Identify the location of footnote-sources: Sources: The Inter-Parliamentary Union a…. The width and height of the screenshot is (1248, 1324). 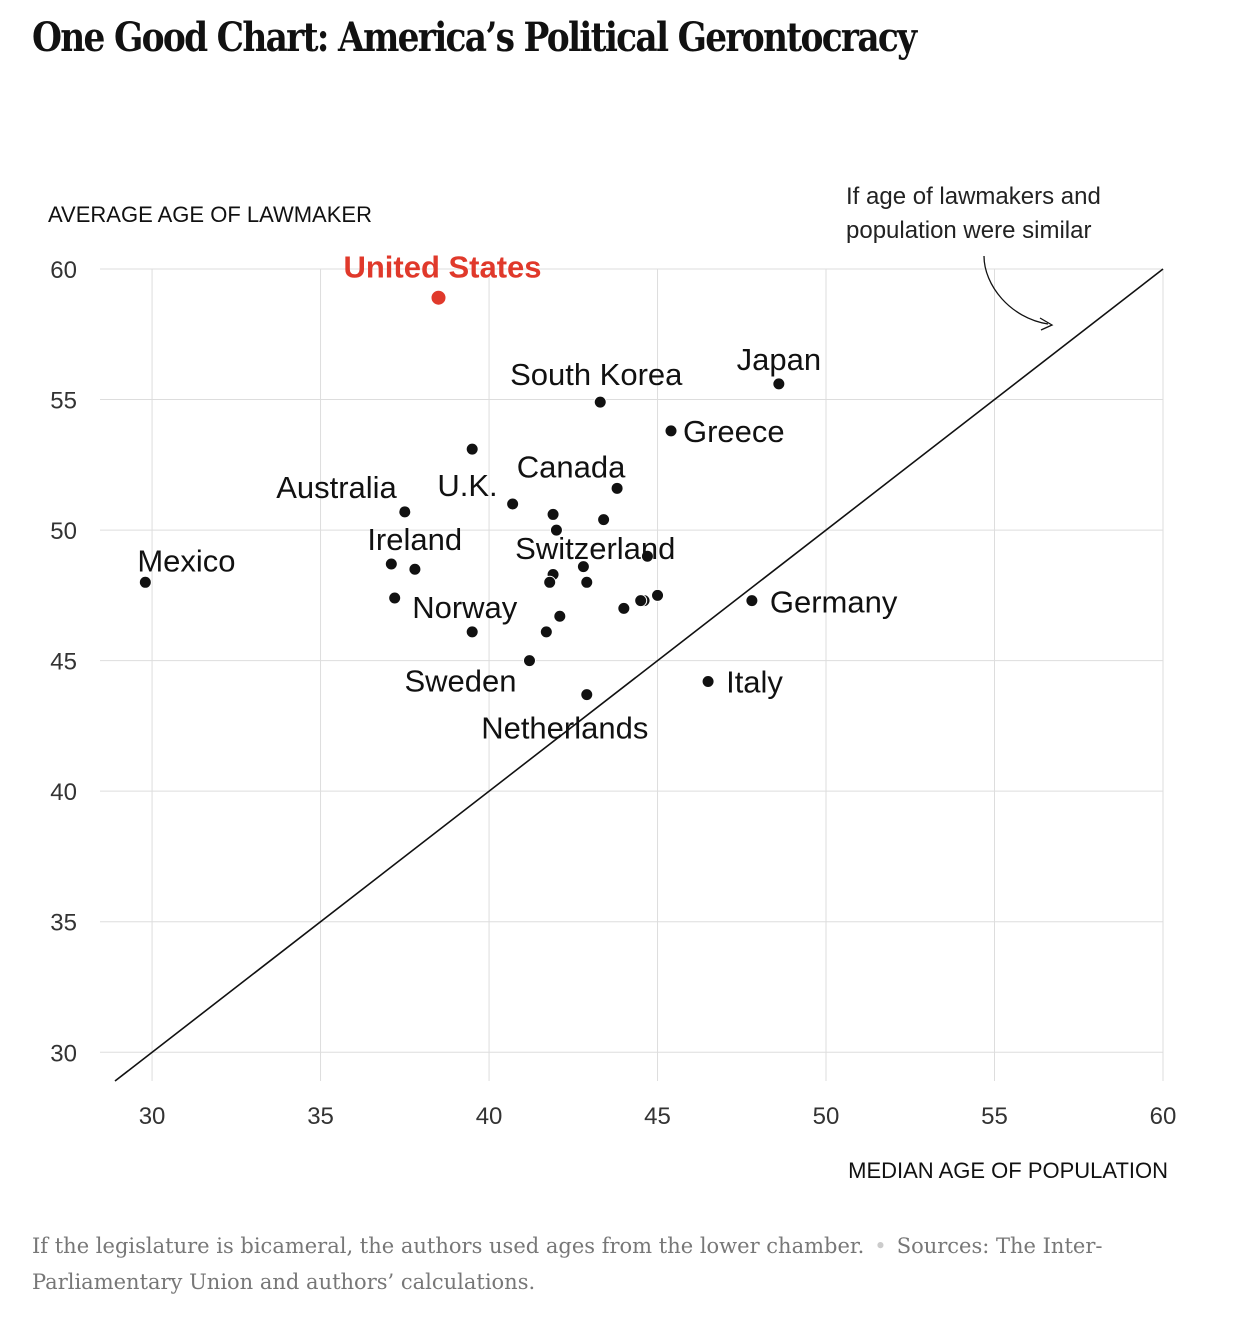
(567, 1264).